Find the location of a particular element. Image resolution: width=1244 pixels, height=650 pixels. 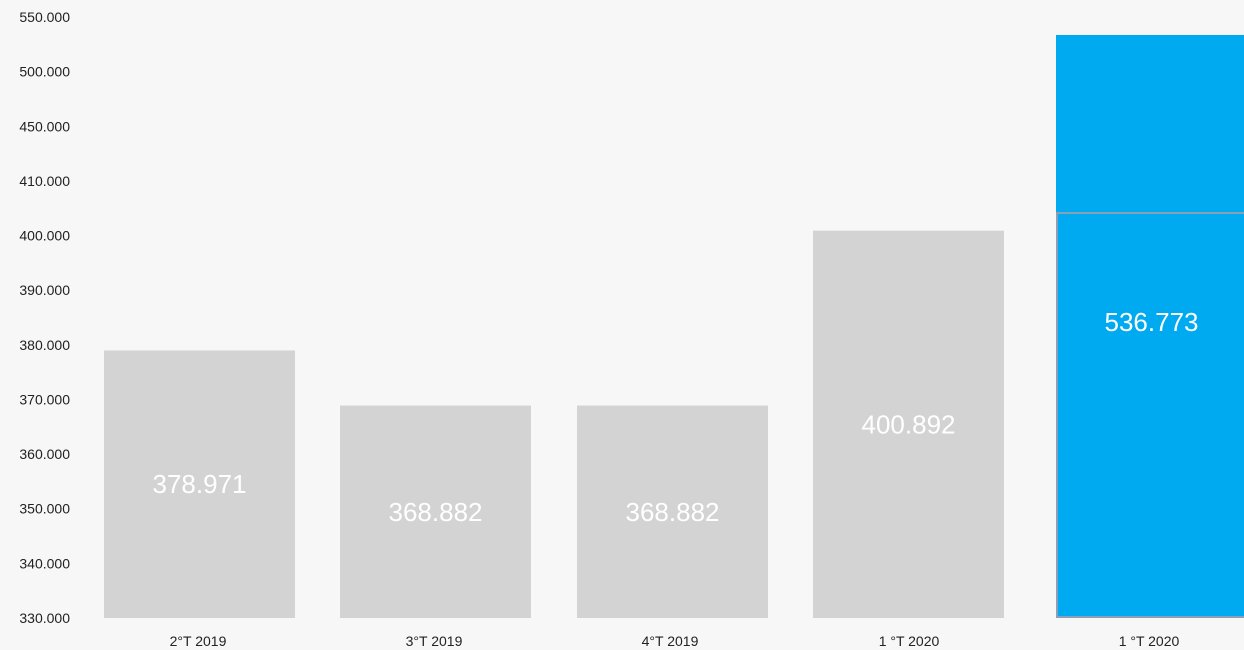

y-tick-label: 360.000 is located at coordinates (44, 454).